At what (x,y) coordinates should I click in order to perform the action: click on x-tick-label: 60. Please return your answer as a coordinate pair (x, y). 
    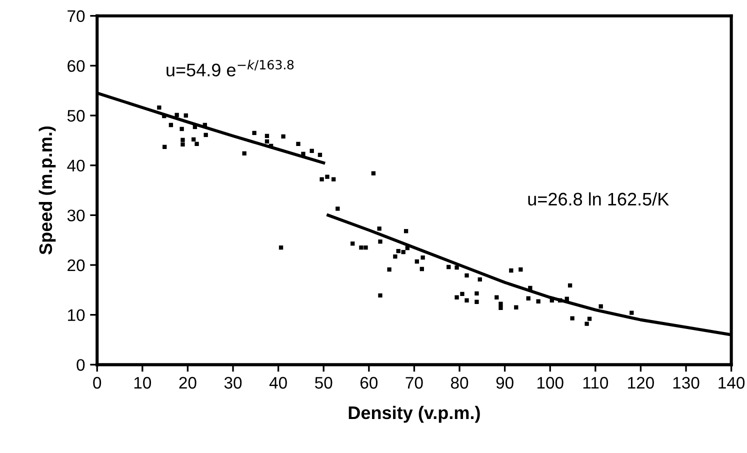
    Looking at the image, I should click on (369, 382).